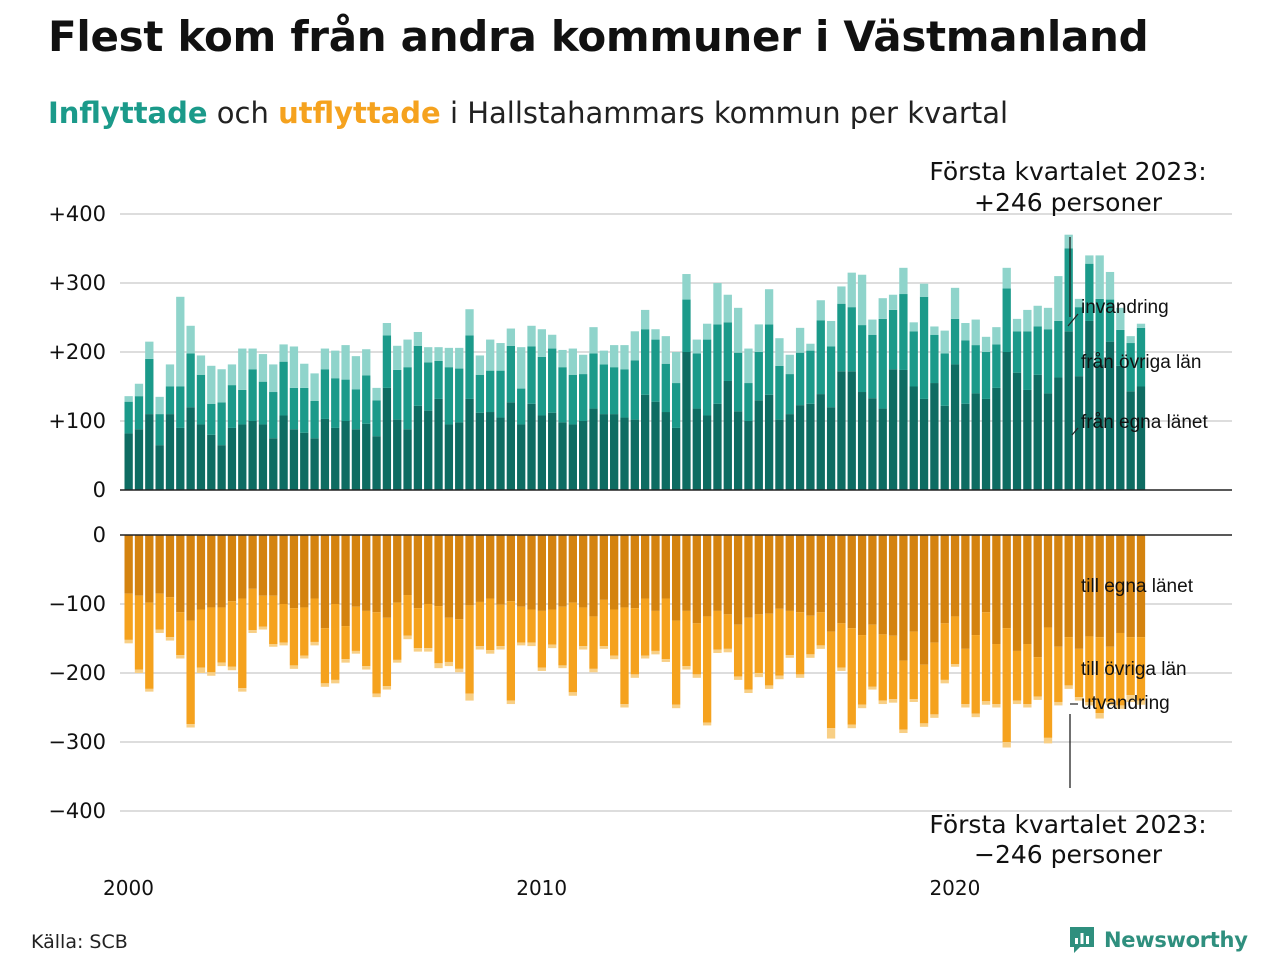 This screenshot has width=1280, height=960. What do you see at coordinates (1158, 940) in the screenshot?
I see `brand-logo: Newsworthy` at bounding box center [1158, 940].